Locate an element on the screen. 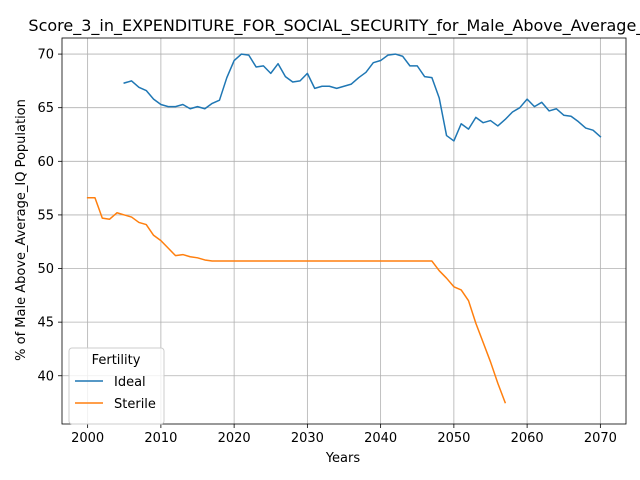 Image resolution: width=640 pixels, height=480 pixels. legend-label-sterile: Sterile is located at coordinates (135, 404).